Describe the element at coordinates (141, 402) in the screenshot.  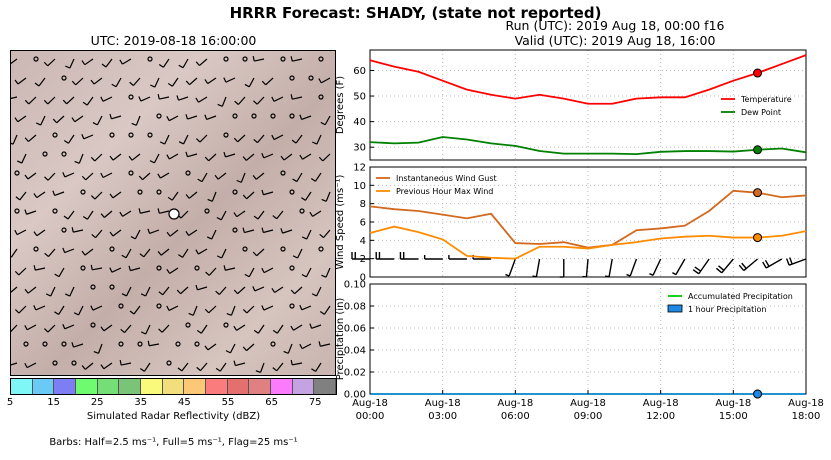
I see `colorbar-tick-label: 35` at that location.